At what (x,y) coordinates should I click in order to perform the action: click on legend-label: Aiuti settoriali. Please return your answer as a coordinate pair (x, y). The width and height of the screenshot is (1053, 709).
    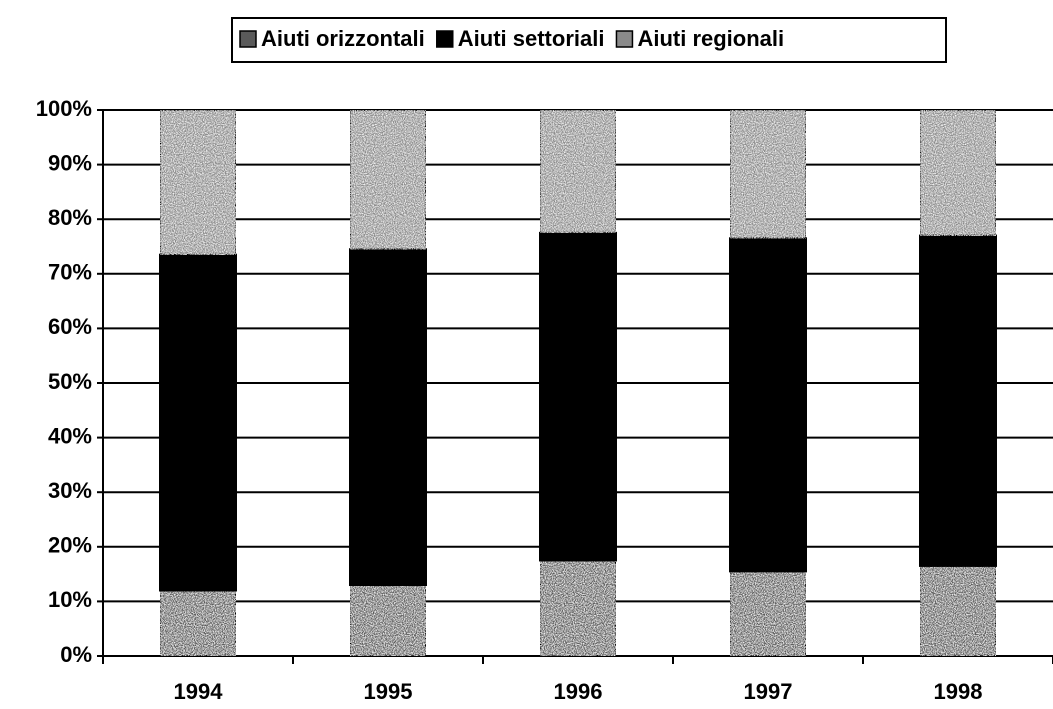
    Looking at the image, I should click on (531, 38).